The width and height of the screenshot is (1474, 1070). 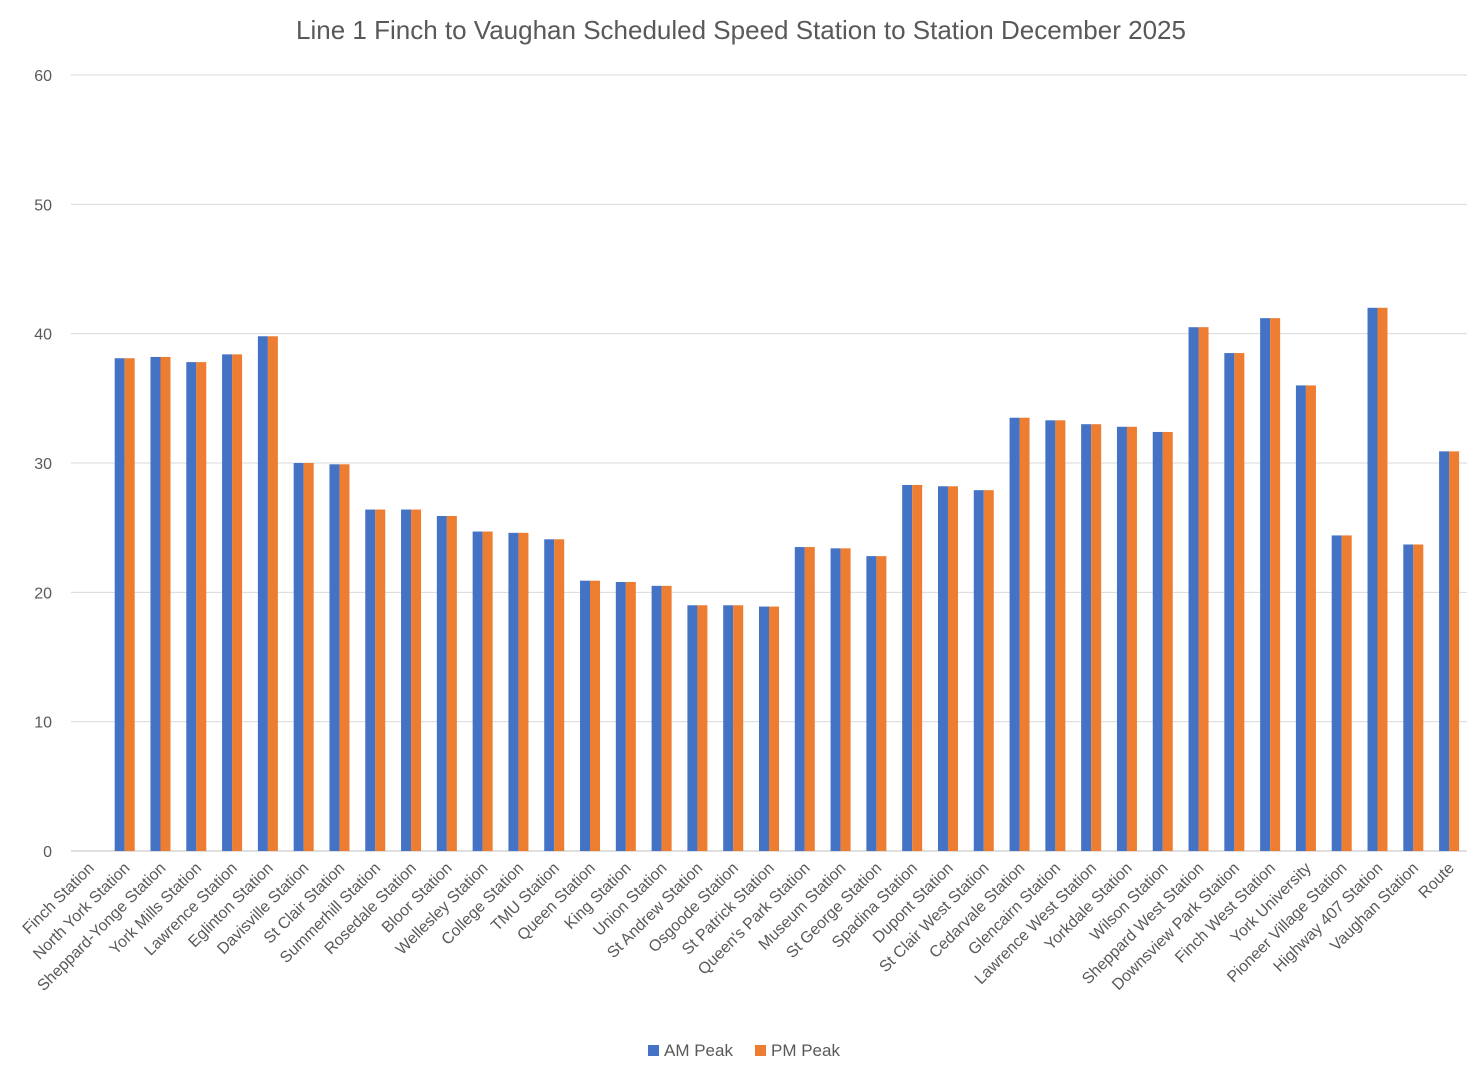 What do you see at coordinates (43, 723) in the screenshot?
I see `y-tick-label: 10` at bounding box center [43, 723].